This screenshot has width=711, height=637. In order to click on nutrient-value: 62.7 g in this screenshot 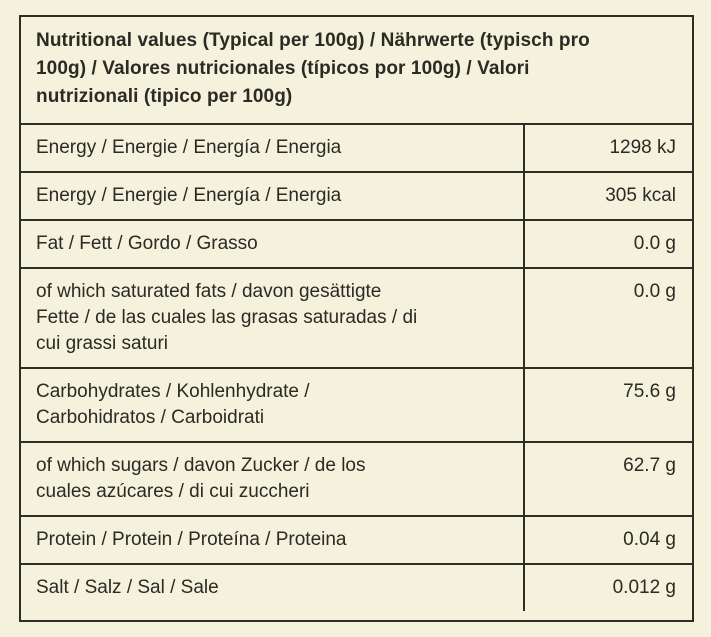, I will do `click(649, 465)`.